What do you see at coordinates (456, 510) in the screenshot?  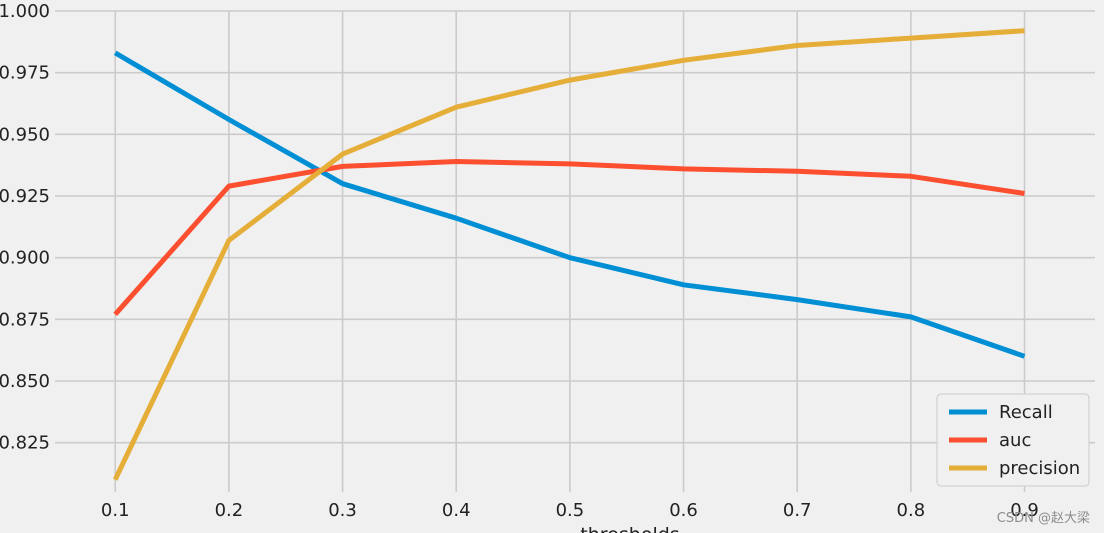 I see `x-tick-label: 0.4` at bounding box center [456, 510].